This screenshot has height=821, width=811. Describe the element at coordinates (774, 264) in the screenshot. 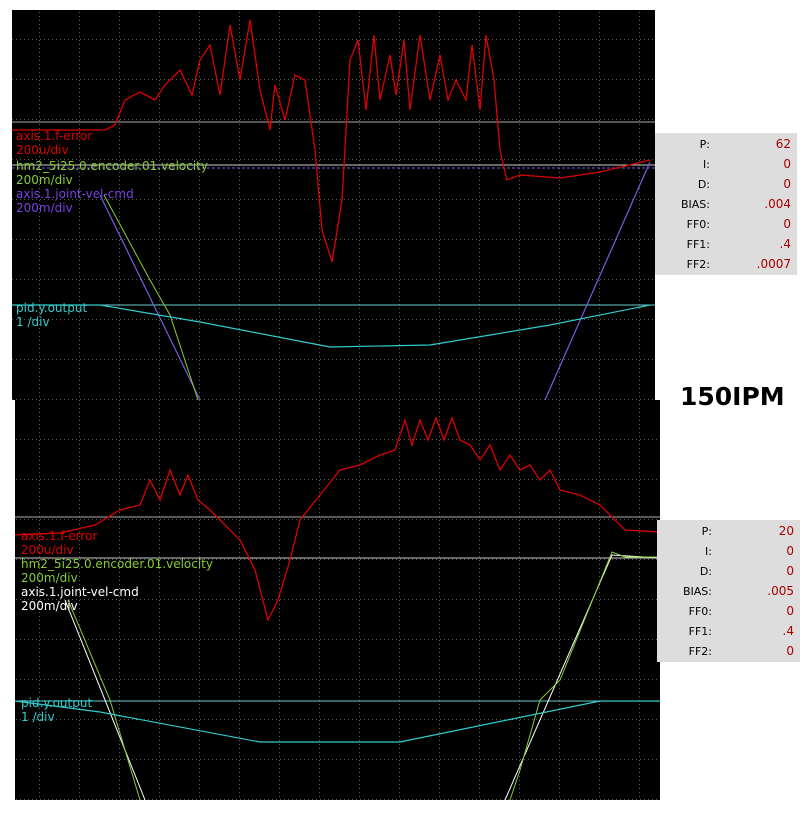

I see `param-value: .0007` at that location.